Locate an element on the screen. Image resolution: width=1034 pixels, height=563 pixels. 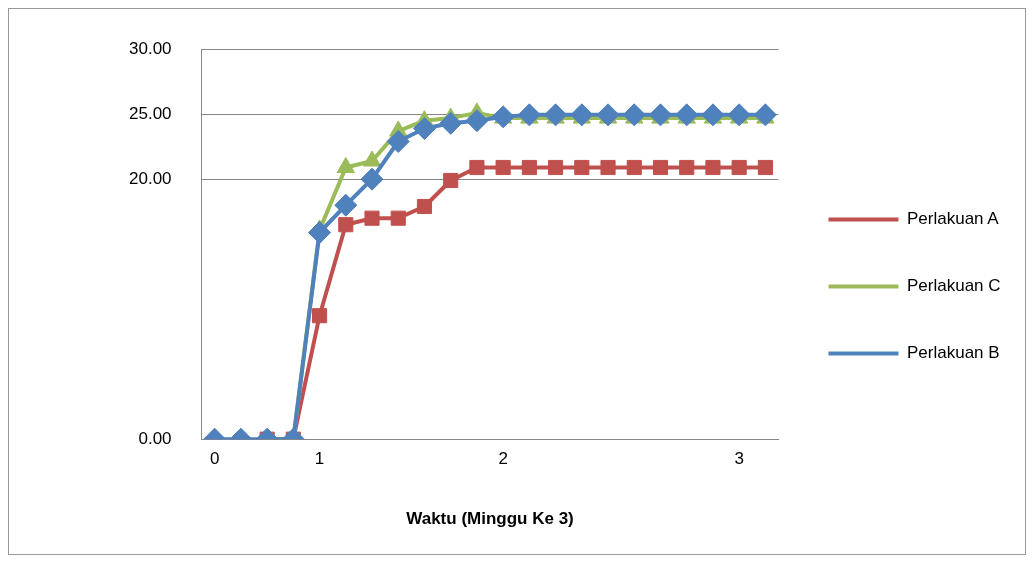
x-tick-label: 0 is located at coordinates (214, 459).